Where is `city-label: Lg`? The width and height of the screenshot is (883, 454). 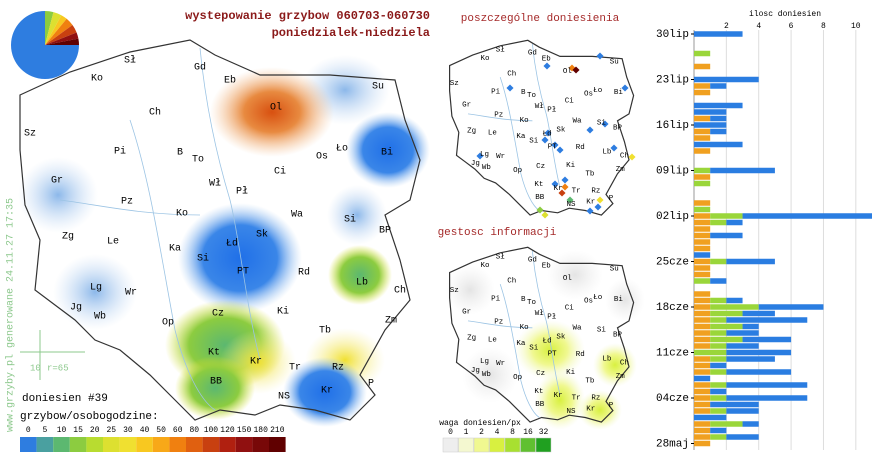
city-label: Lg is located at coordinates (484, 155).